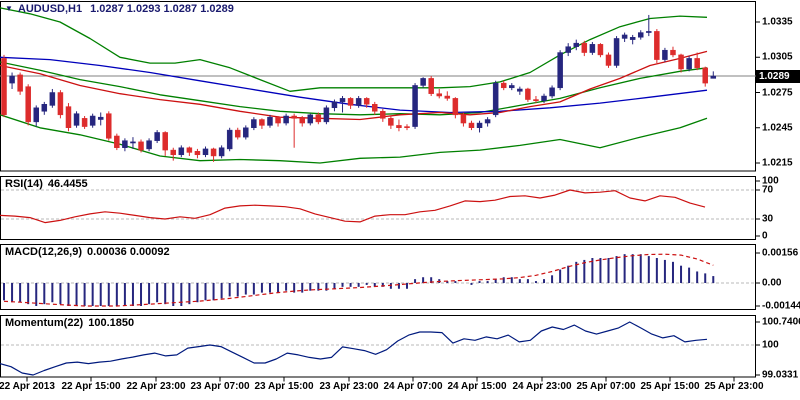  What do you see at coordinates (777, 57) in the screenshot?
I see `price-tick-label: 1.0305` at bounding box center [777, 57].